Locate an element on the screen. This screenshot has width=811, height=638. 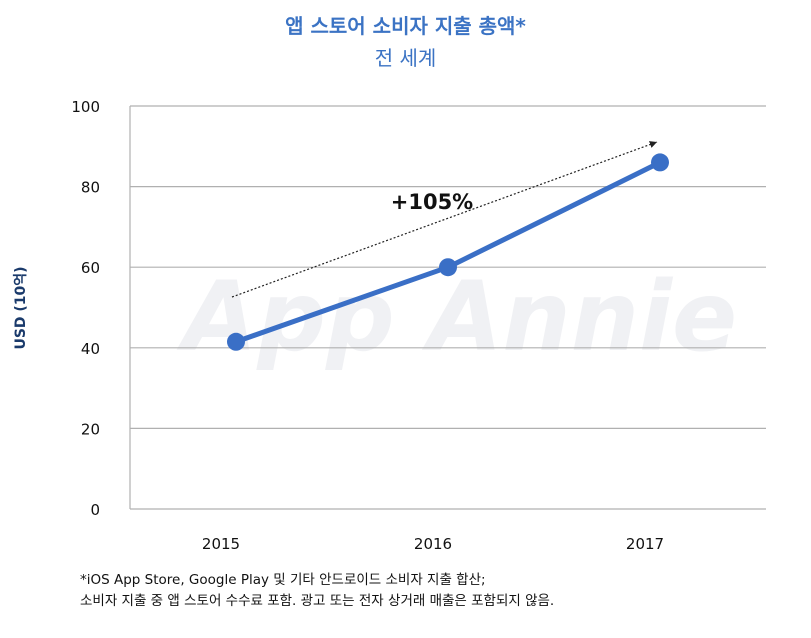
y-tick-label-80: 80 is located at coordinates (90, 188).